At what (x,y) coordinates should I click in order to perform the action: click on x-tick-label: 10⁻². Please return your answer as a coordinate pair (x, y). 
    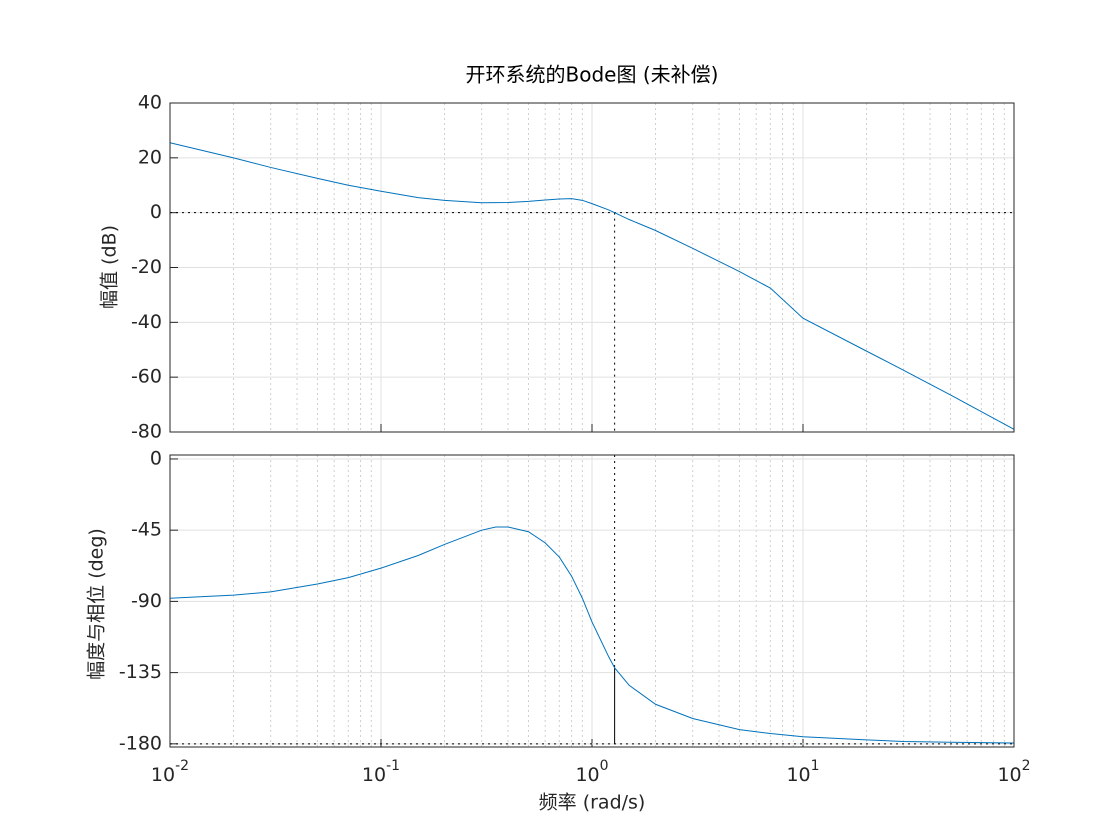
    Looking at the image, I should click on (170, 772).